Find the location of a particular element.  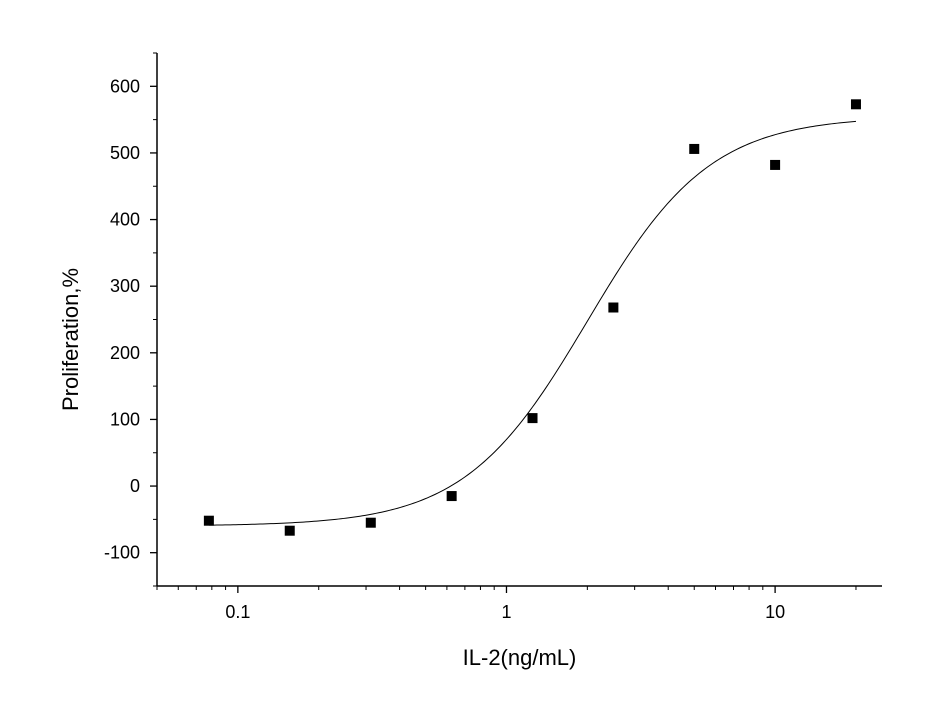

x-tick-label: 10 is located at coordinates (775, 612).